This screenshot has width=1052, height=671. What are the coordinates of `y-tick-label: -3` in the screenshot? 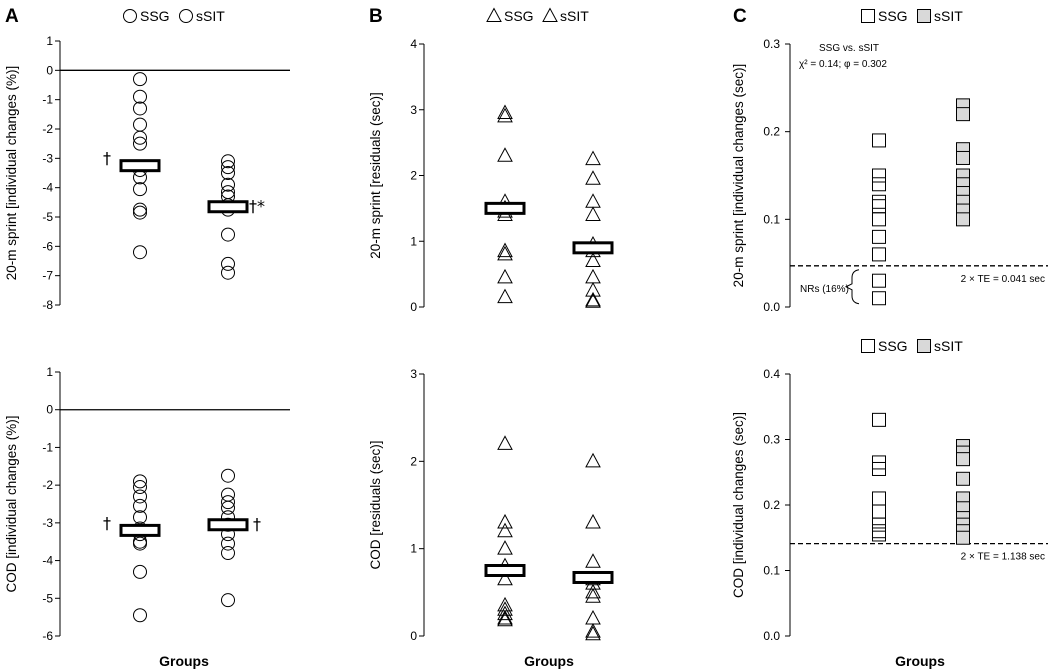 It's located at (47, 158).